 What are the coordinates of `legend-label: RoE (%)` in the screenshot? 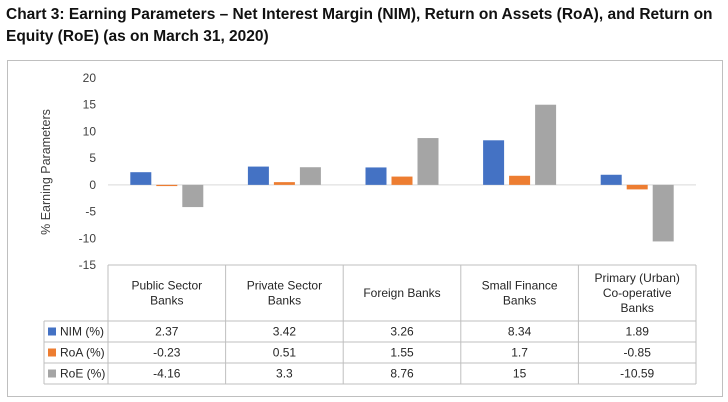 It's located at (82, 374).